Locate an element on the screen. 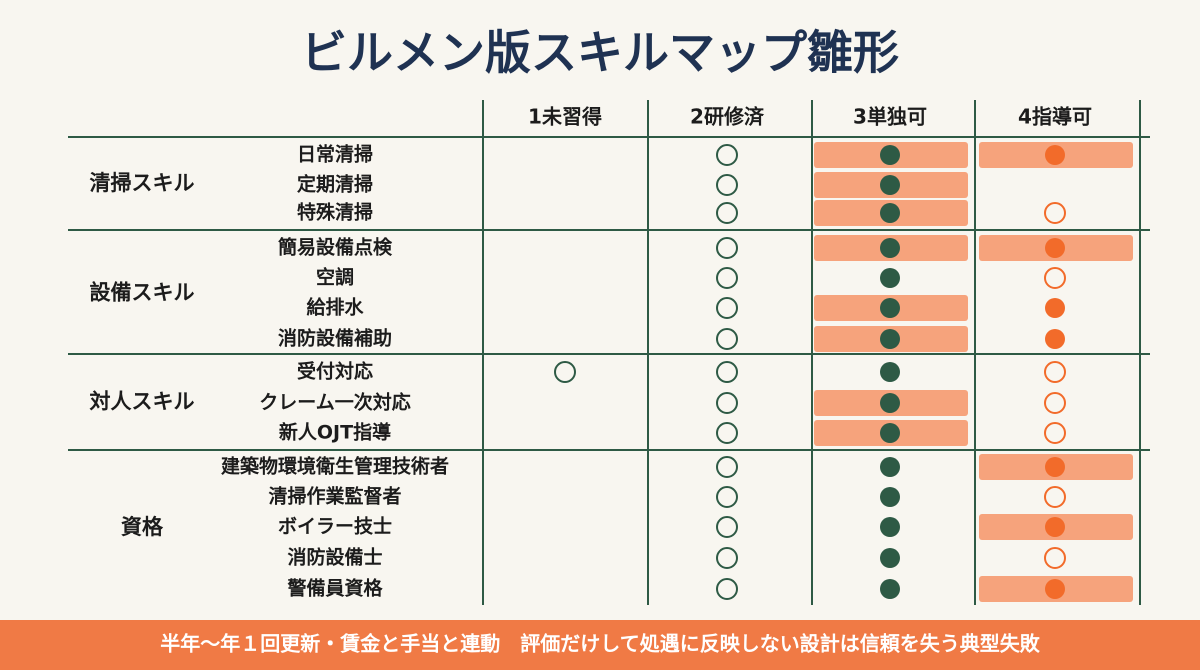 This screenshot has height=670, width=1200. skill-label: 特殊清掃 is located at coordinates (335, 212).